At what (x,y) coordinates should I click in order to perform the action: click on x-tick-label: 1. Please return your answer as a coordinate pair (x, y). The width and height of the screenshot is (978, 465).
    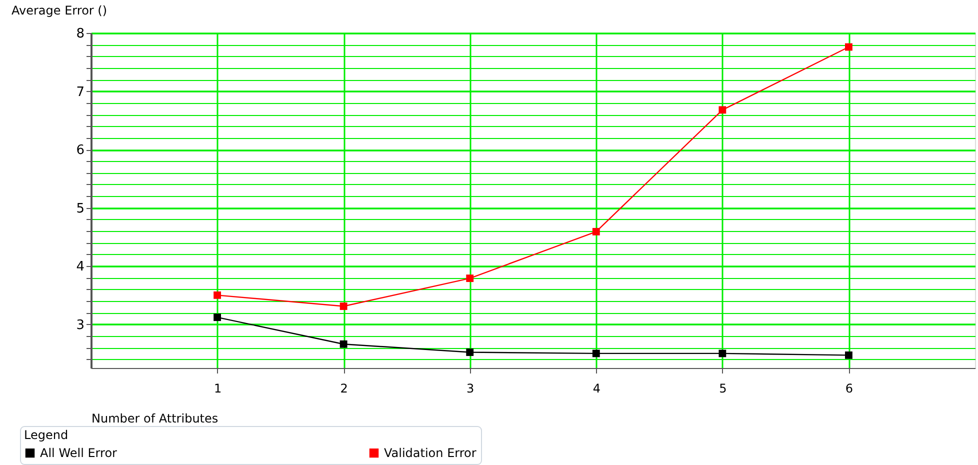
    Looking at the image, I should click on (218, 389).